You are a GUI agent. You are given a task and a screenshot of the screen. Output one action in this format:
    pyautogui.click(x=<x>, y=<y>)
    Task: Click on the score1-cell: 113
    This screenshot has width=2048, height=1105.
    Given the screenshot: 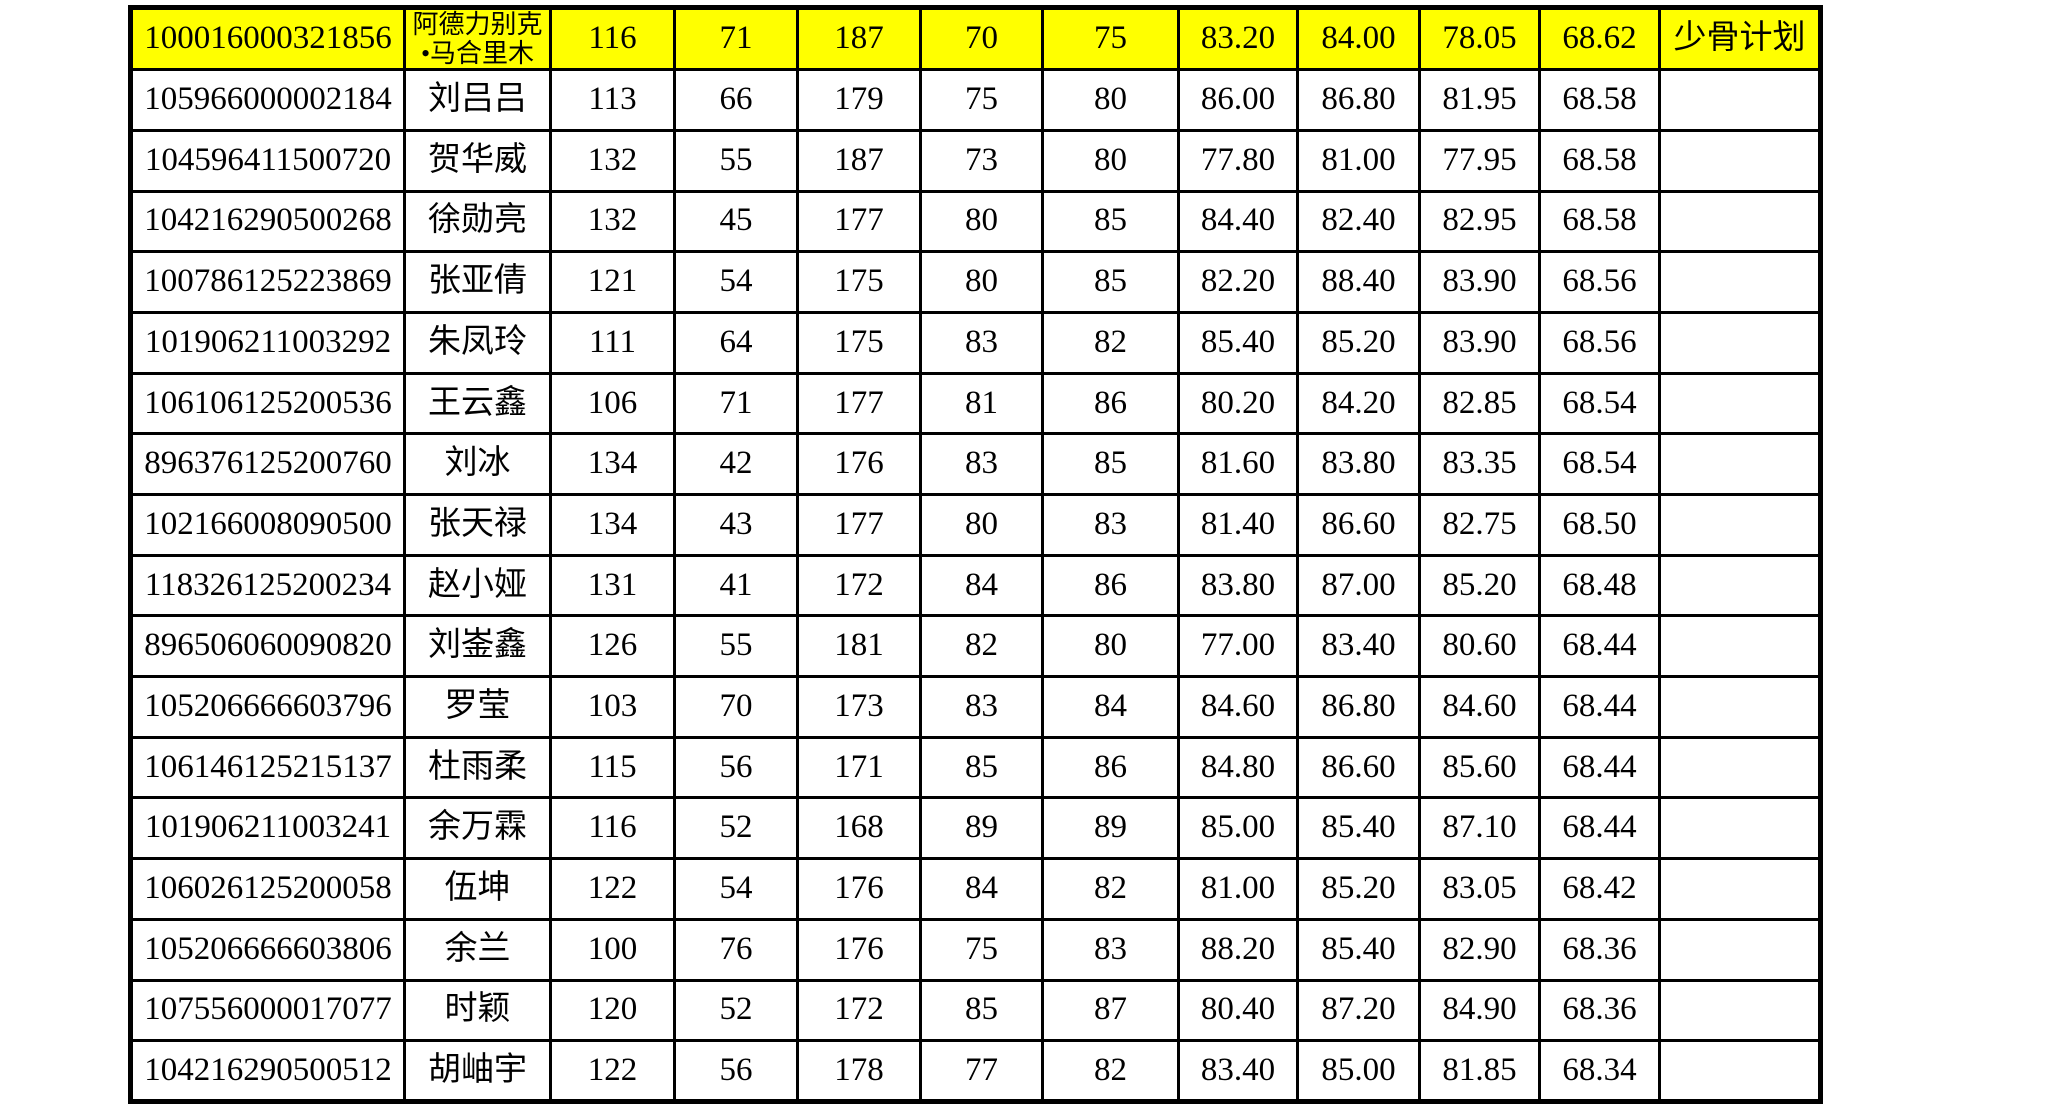 What is the action you would take?
    pyautogui.click(x=612, y=100)
    